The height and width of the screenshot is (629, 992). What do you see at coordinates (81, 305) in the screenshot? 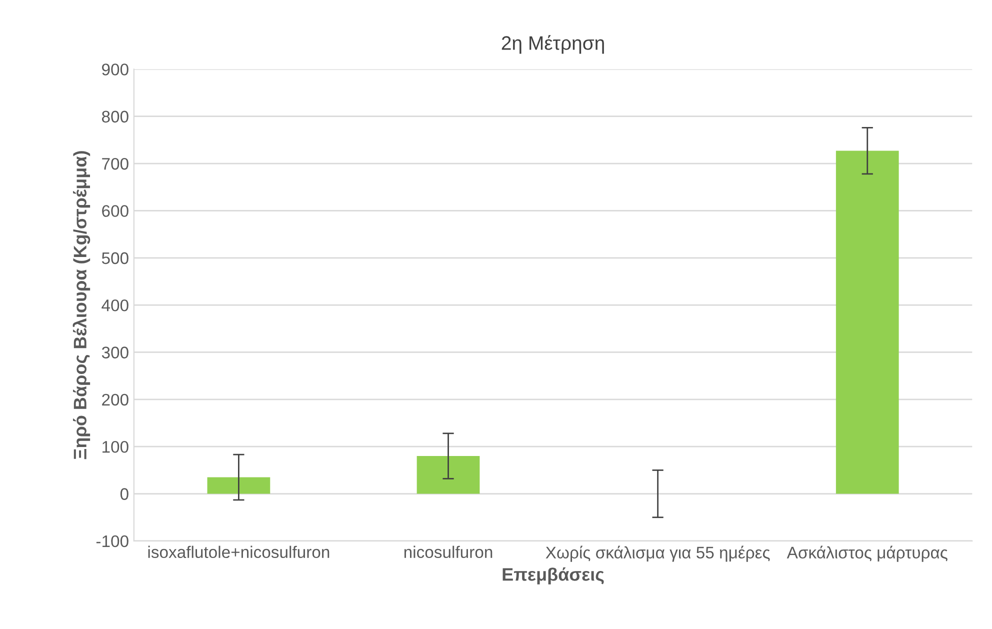
I see `y-axis-title: Ξηρό Βάρος Βέλιουρα (Kg/στρέμμα)` at bounding box center [81, 305].